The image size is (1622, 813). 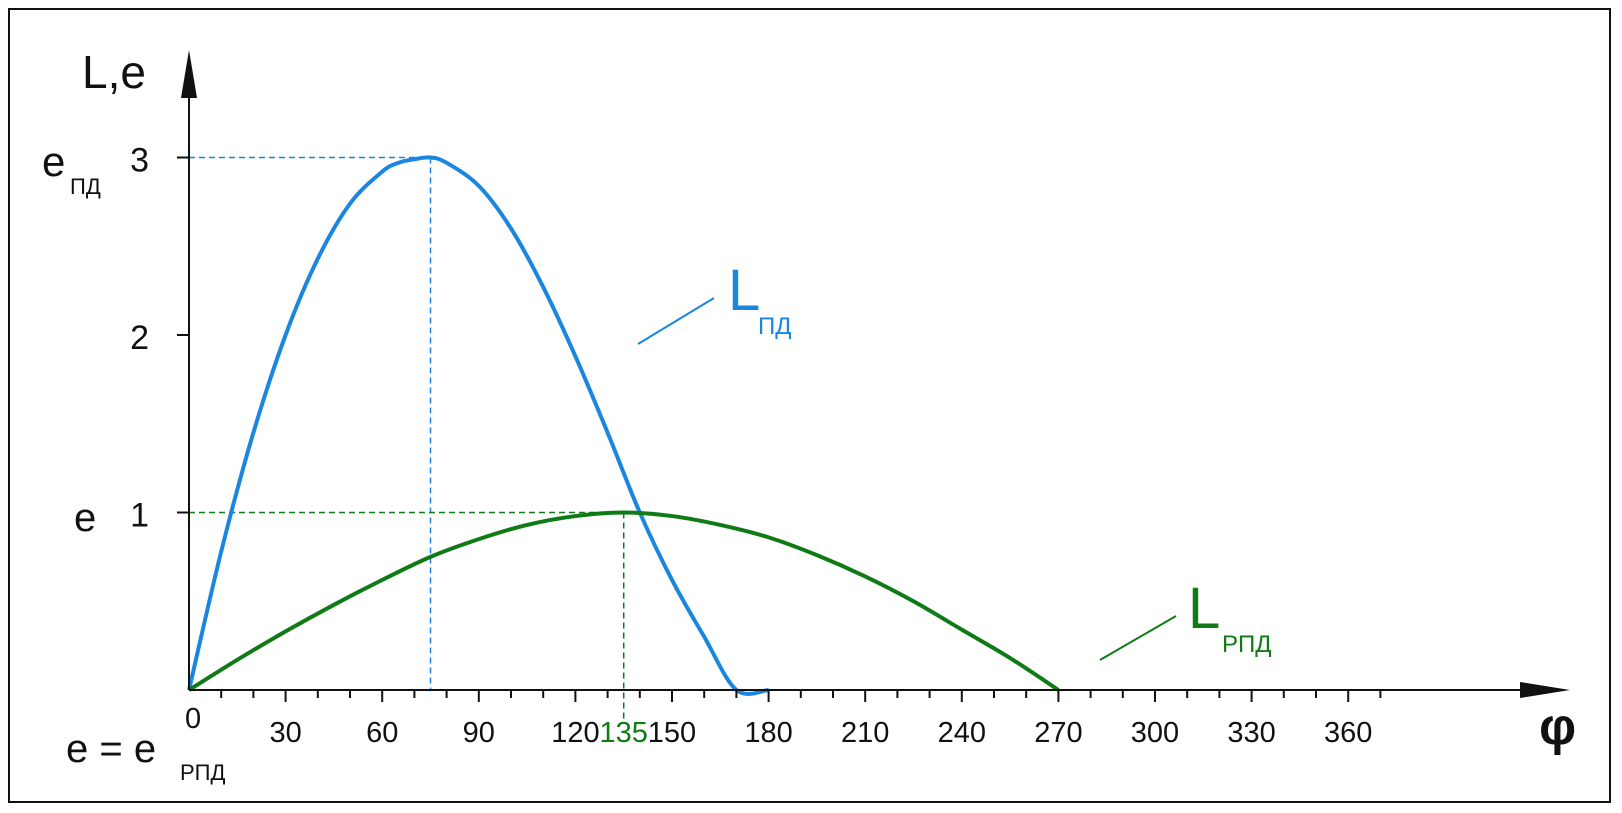 What do you see at coordinates (53, 161) in the screenshot?
I see `e-pd-label: e` at bounding box center [53, 161].